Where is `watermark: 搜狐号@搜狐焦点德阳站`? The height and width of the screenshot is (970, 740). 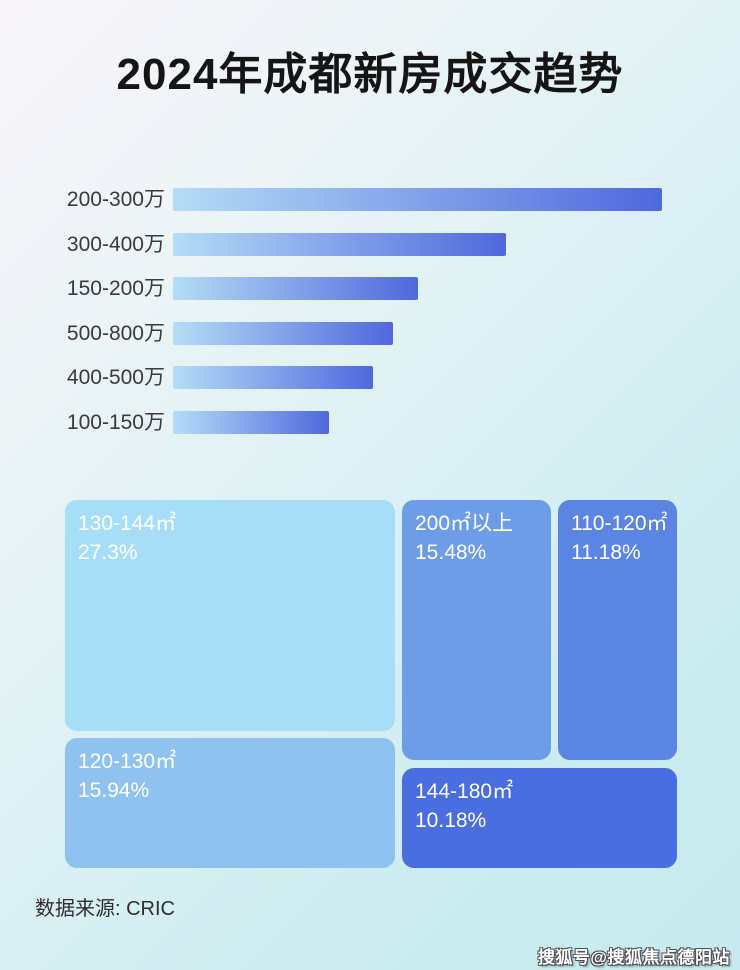
watermark: 搜狐号@搜狐焦点德阳站 is located at coordinates (633, 957).